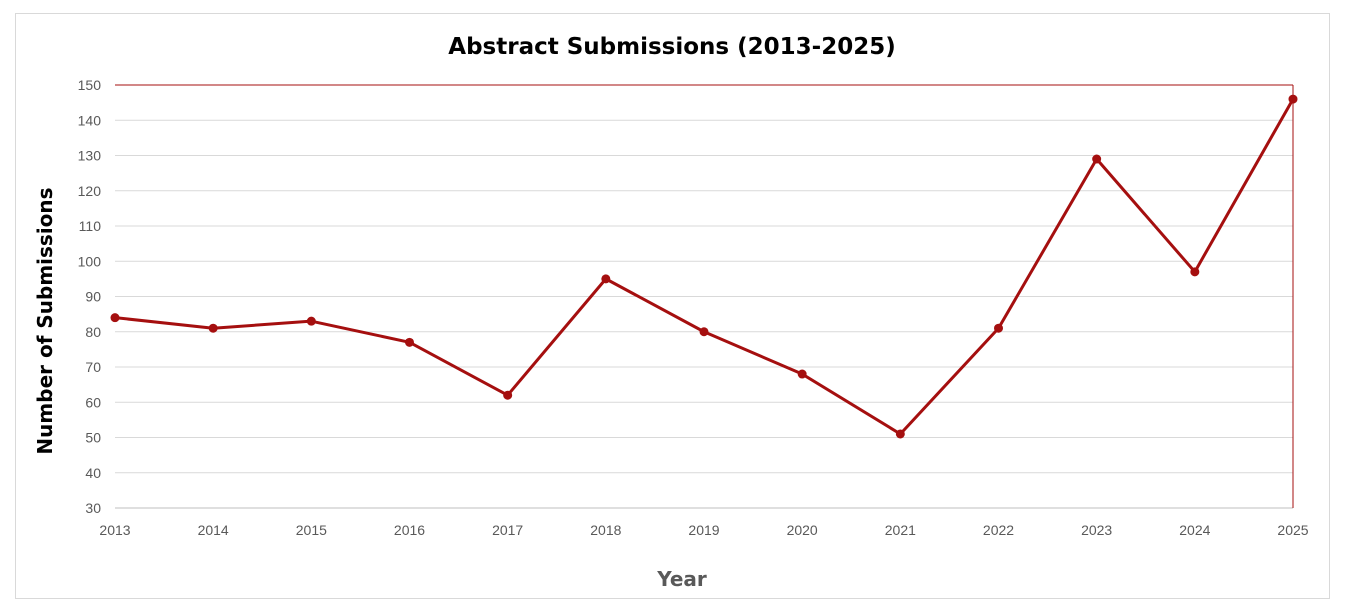  What do you see at coordinates (90, 261) in the screenshot?
I see `y-tick-label: 100` at bounding box center [90, 261].